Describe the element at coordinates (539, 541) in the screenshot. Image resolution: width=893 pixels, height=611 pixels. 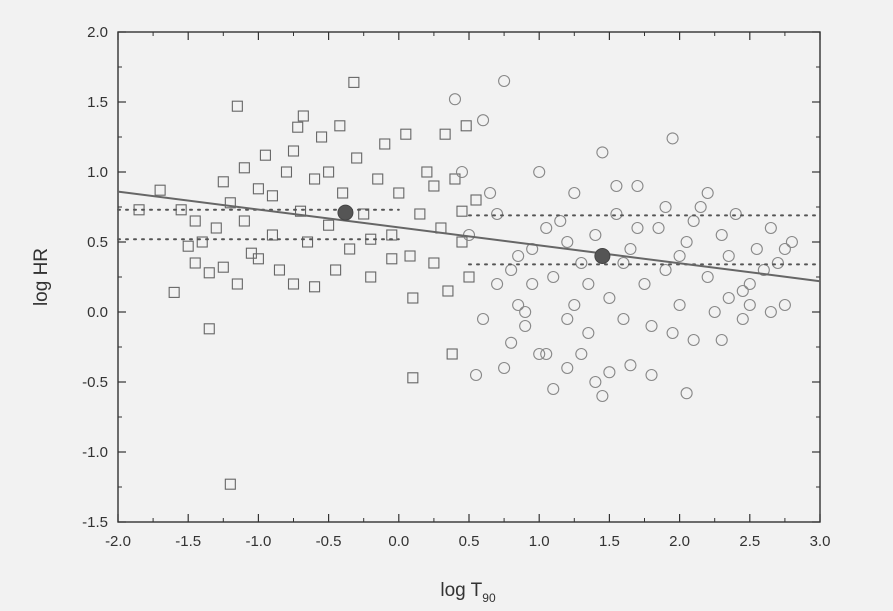
I see `x-tick-label: 1.0` at that location.